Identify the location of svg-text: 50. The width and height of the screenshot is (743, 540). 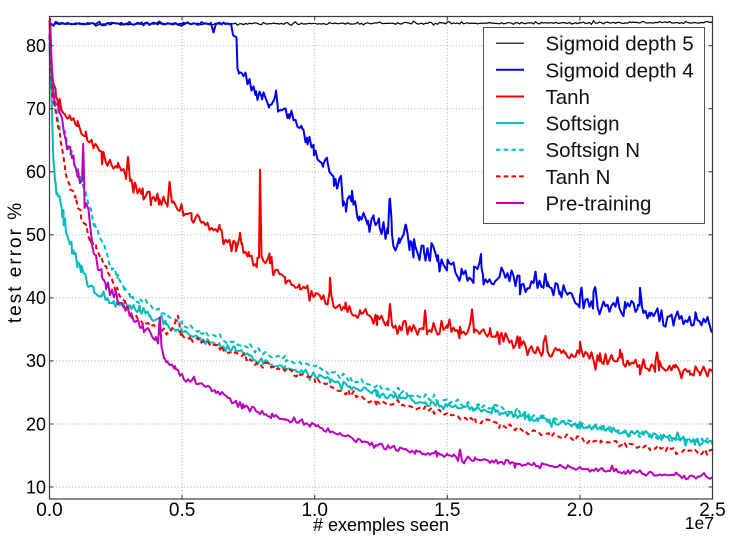
(36, 235).